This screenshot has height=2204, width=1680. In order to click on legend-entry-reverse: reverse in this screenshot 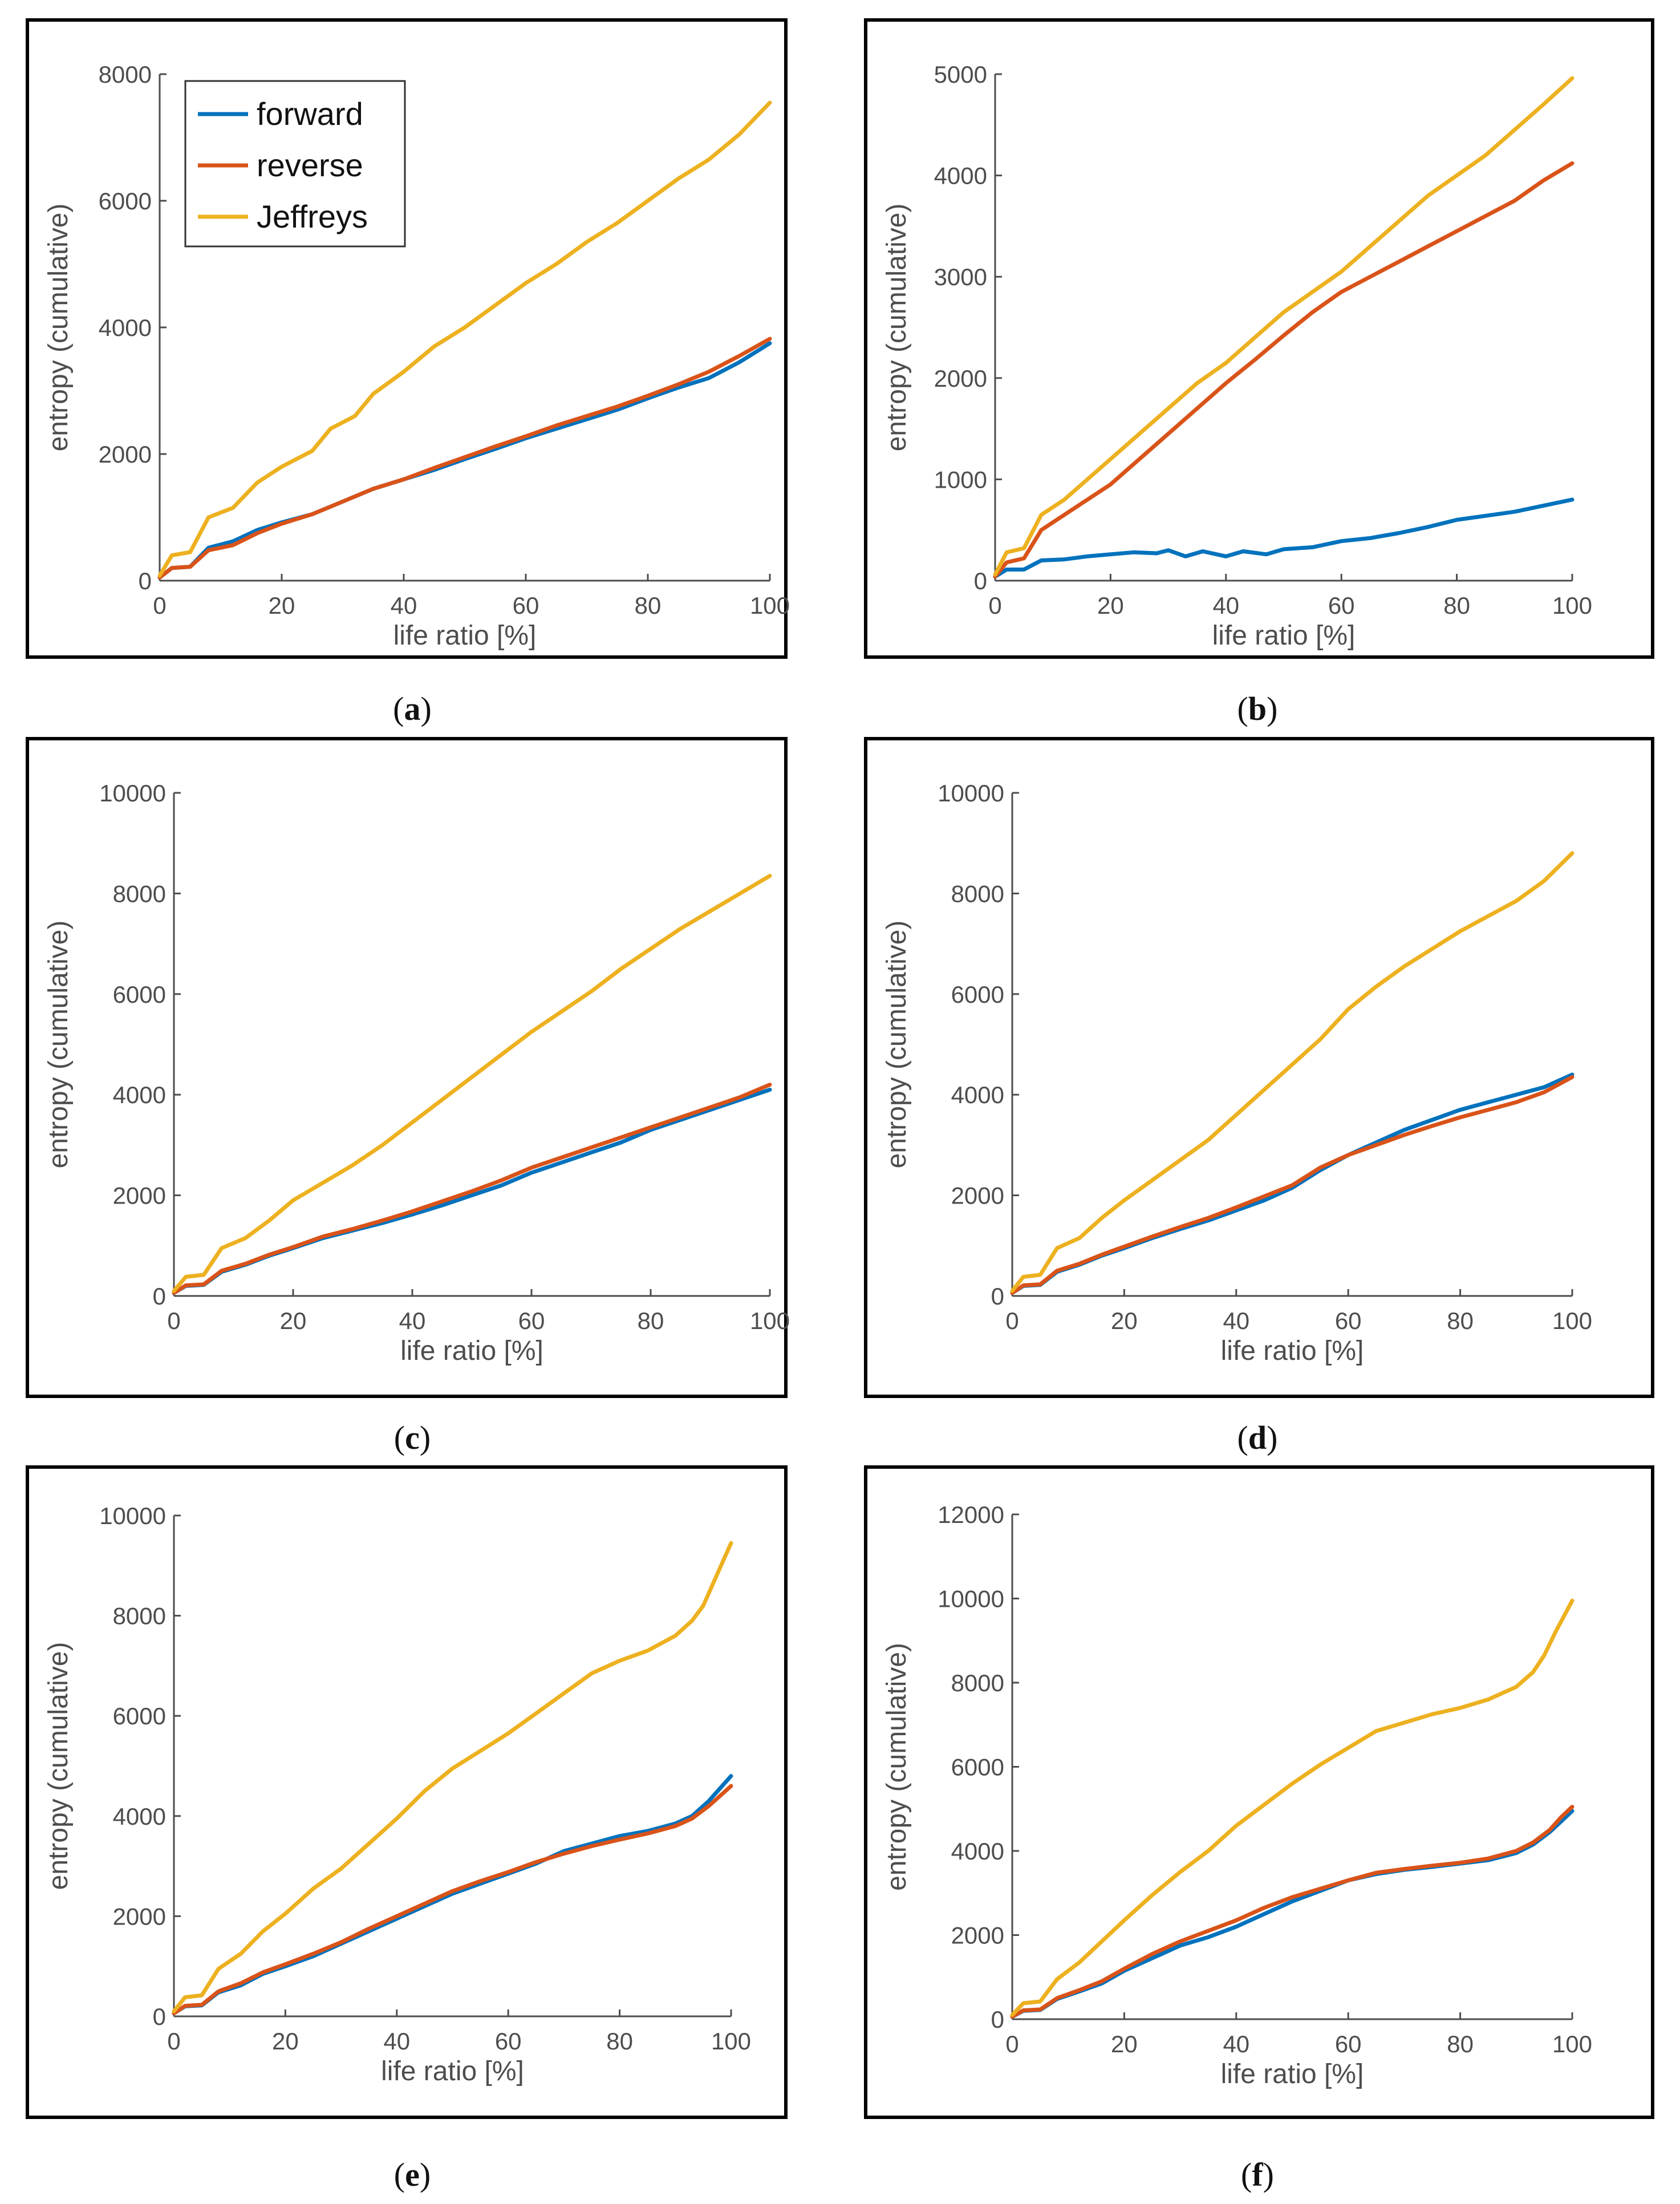, I will do `click(310, 165)`.